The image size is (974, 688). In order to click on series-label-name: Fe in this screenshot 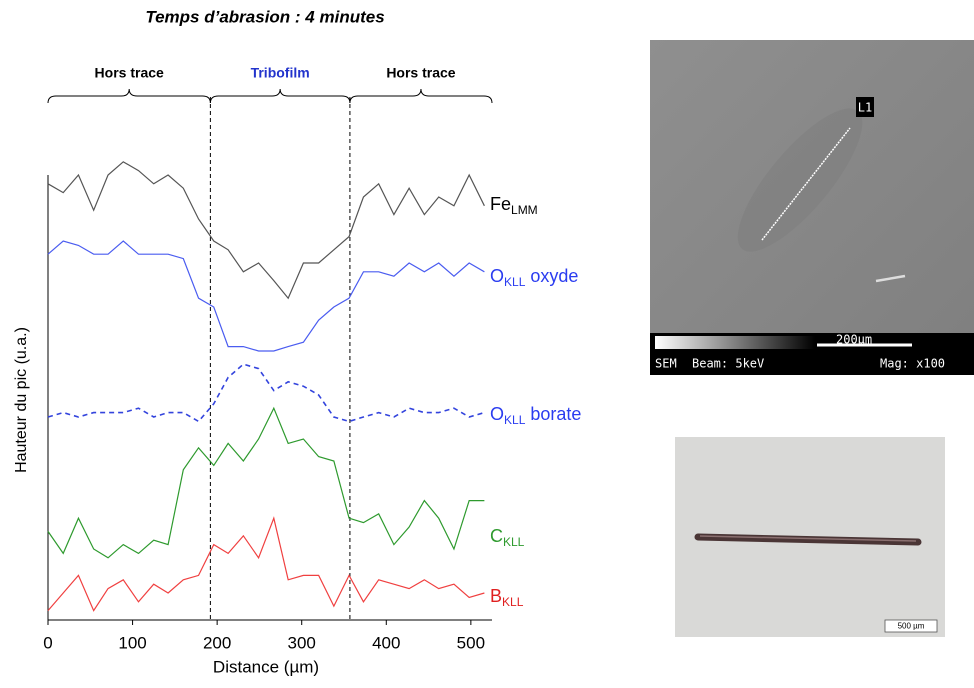, I will do `click(500, 204)`.